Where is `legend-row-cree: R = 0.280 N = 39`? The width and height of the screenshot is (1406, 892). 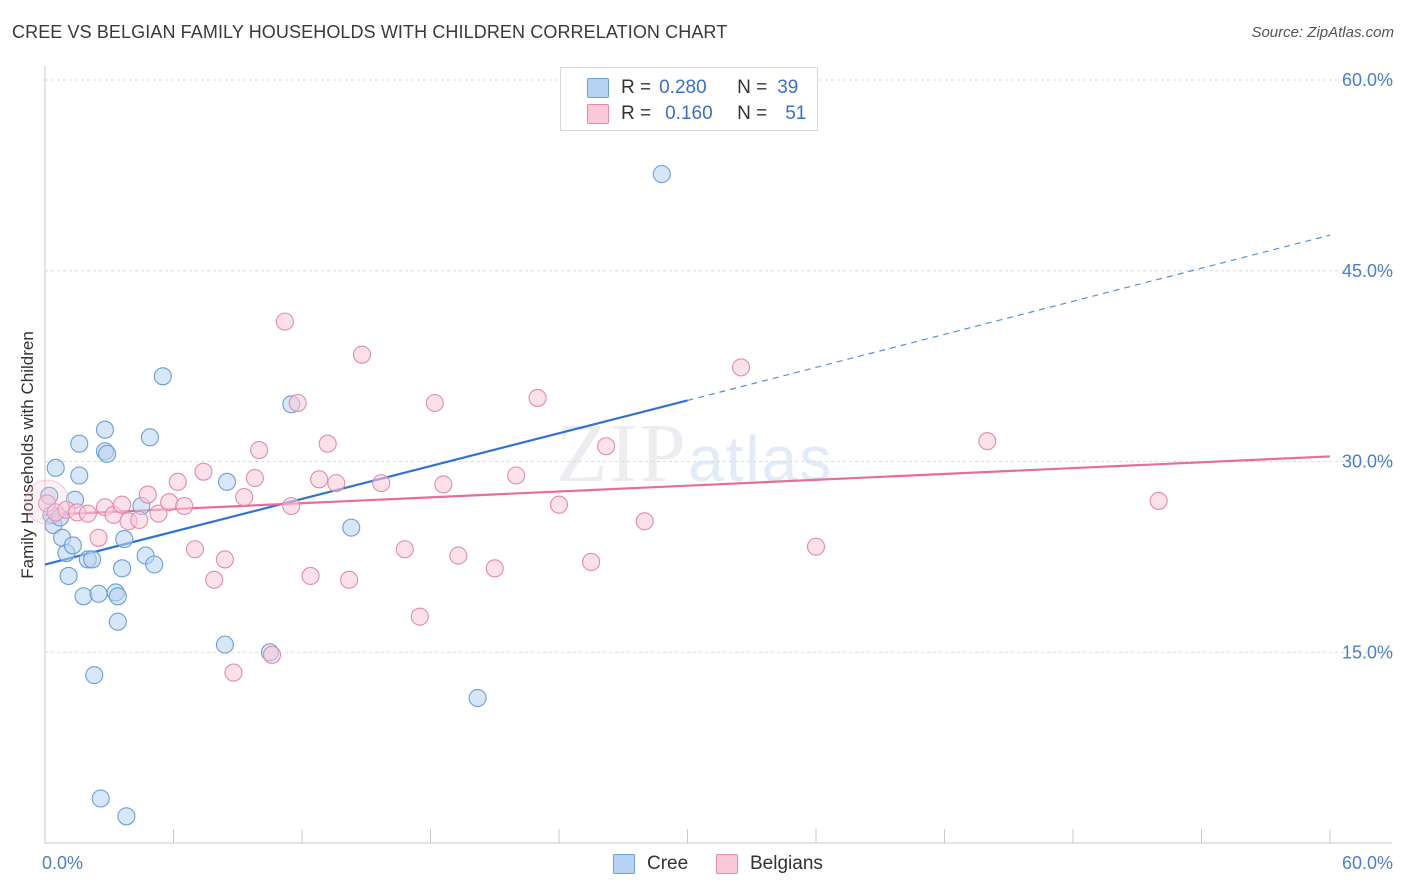 legend-row-cree: R = 0.280 N = 39 is located at coordinates (692, 88).